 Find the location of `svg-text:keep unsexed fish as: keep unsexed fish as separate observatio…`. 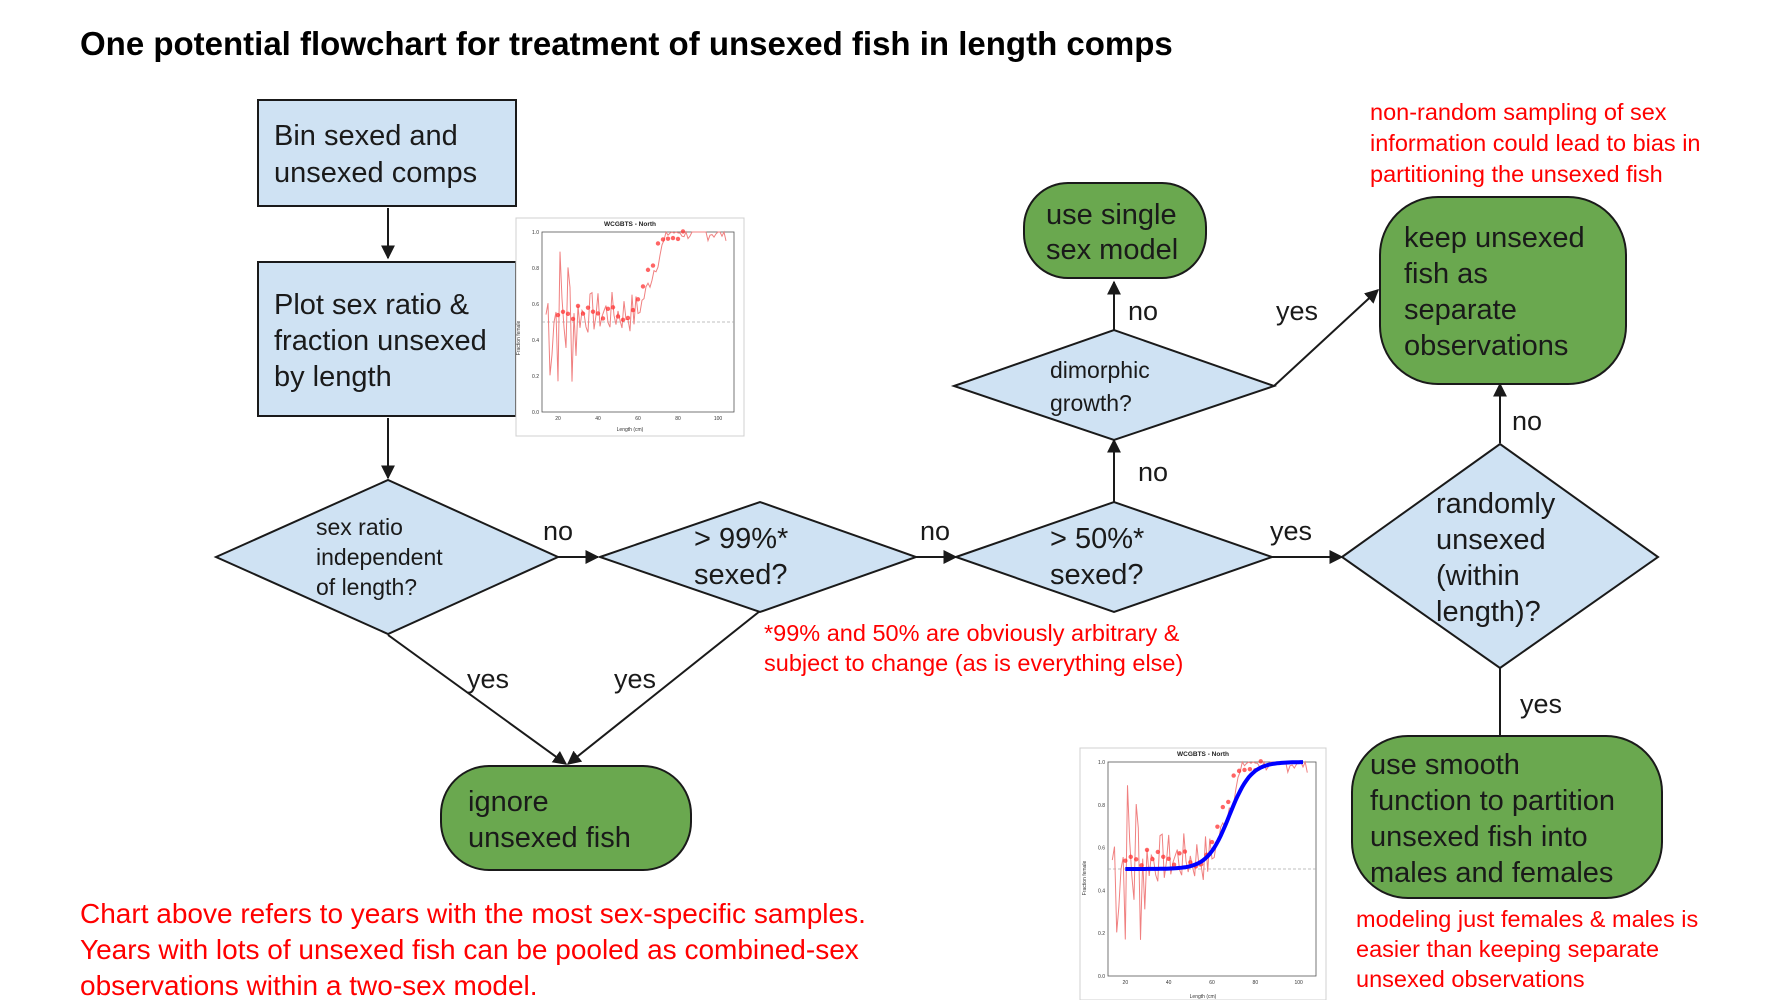

svg-text:keep unsexed fish as: keep unsexed fish as separate observatio… is located at coordinates (1498, 292).